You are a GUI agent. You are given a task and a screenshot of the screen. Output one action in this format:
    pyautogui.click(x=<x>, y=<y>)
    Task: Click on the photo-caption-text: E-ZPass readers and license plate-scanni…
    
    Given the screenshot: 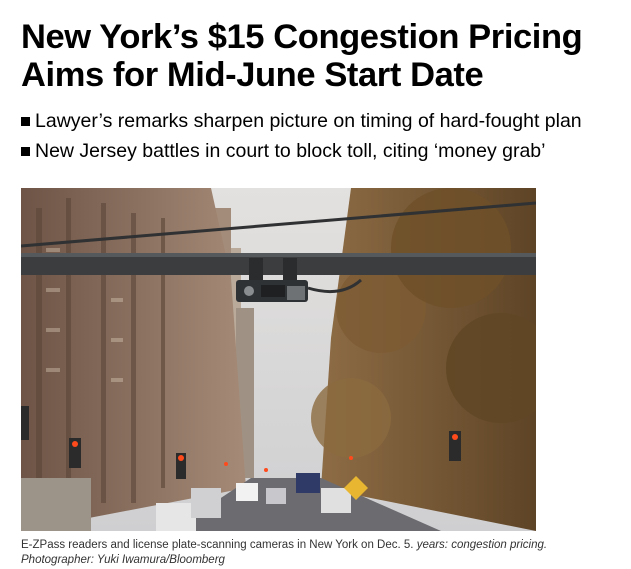 What is the action you would take?
    pyautogui.click(x=217, y=545)
    